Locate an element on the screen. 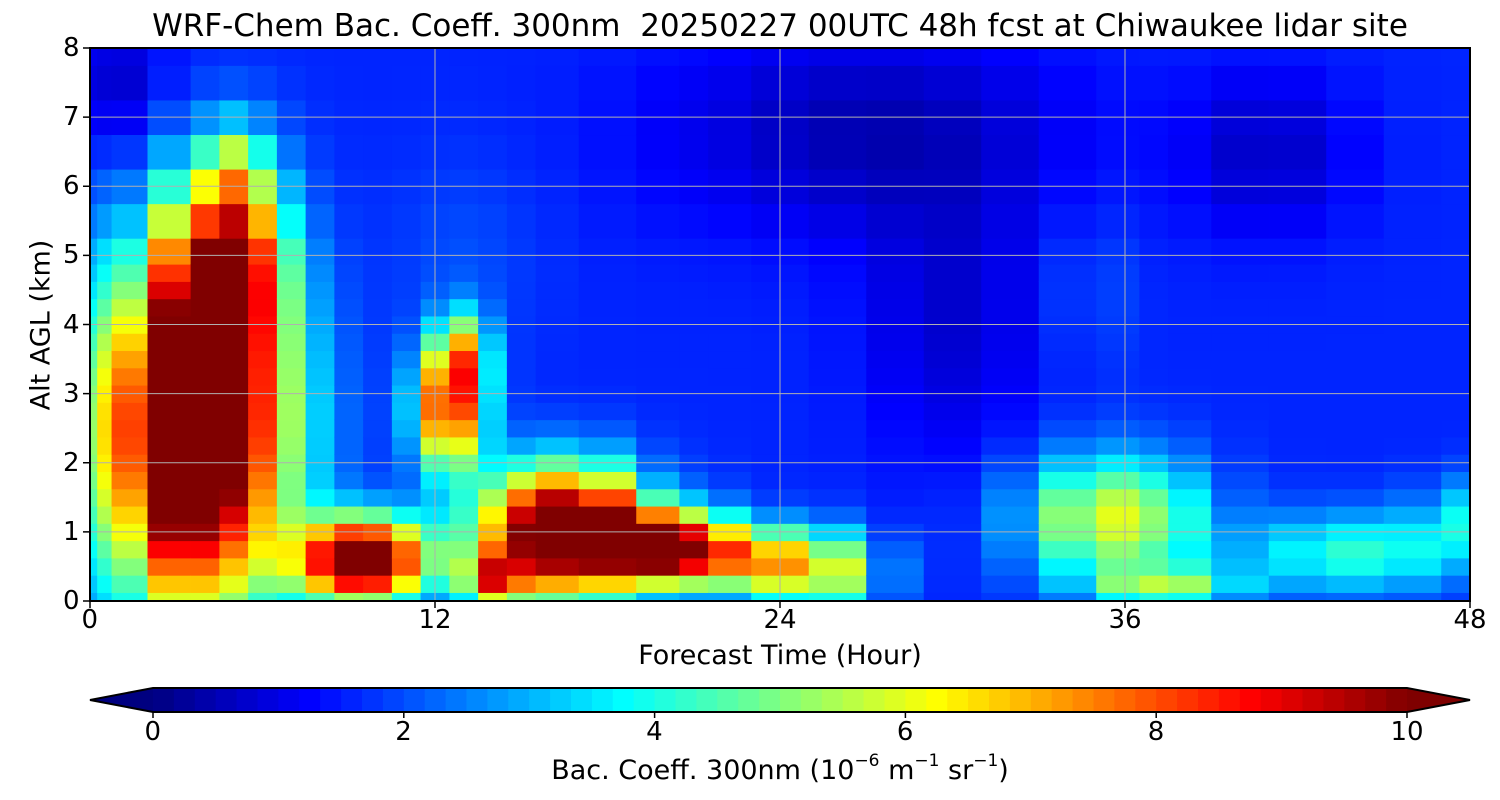 This screenshot has height=800, width=1500. colorbar is located at coordinates (780, 702).